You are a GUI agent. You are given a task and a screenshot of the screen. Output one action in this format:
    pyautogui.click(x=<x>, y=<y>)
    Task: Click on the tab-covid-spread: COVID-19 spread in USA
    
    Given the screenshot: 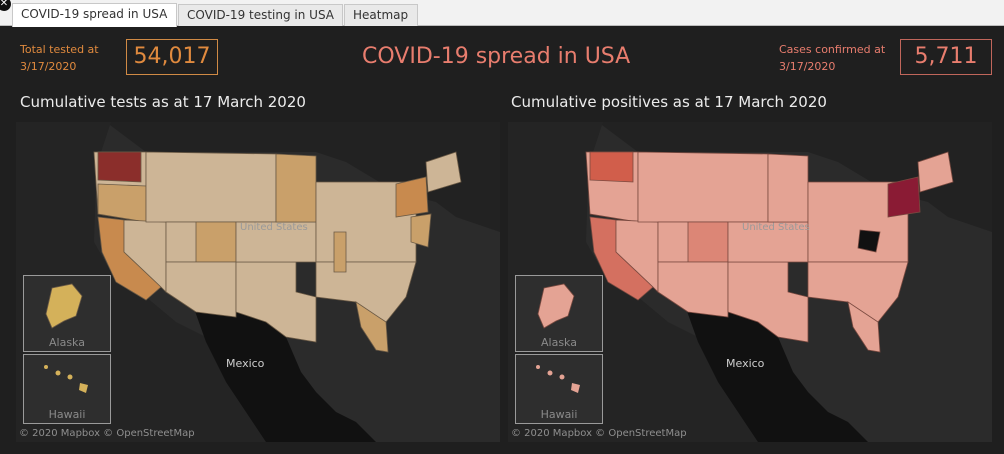 What is the action you would take?
    pyautogui.click(x=94, y=15)
    